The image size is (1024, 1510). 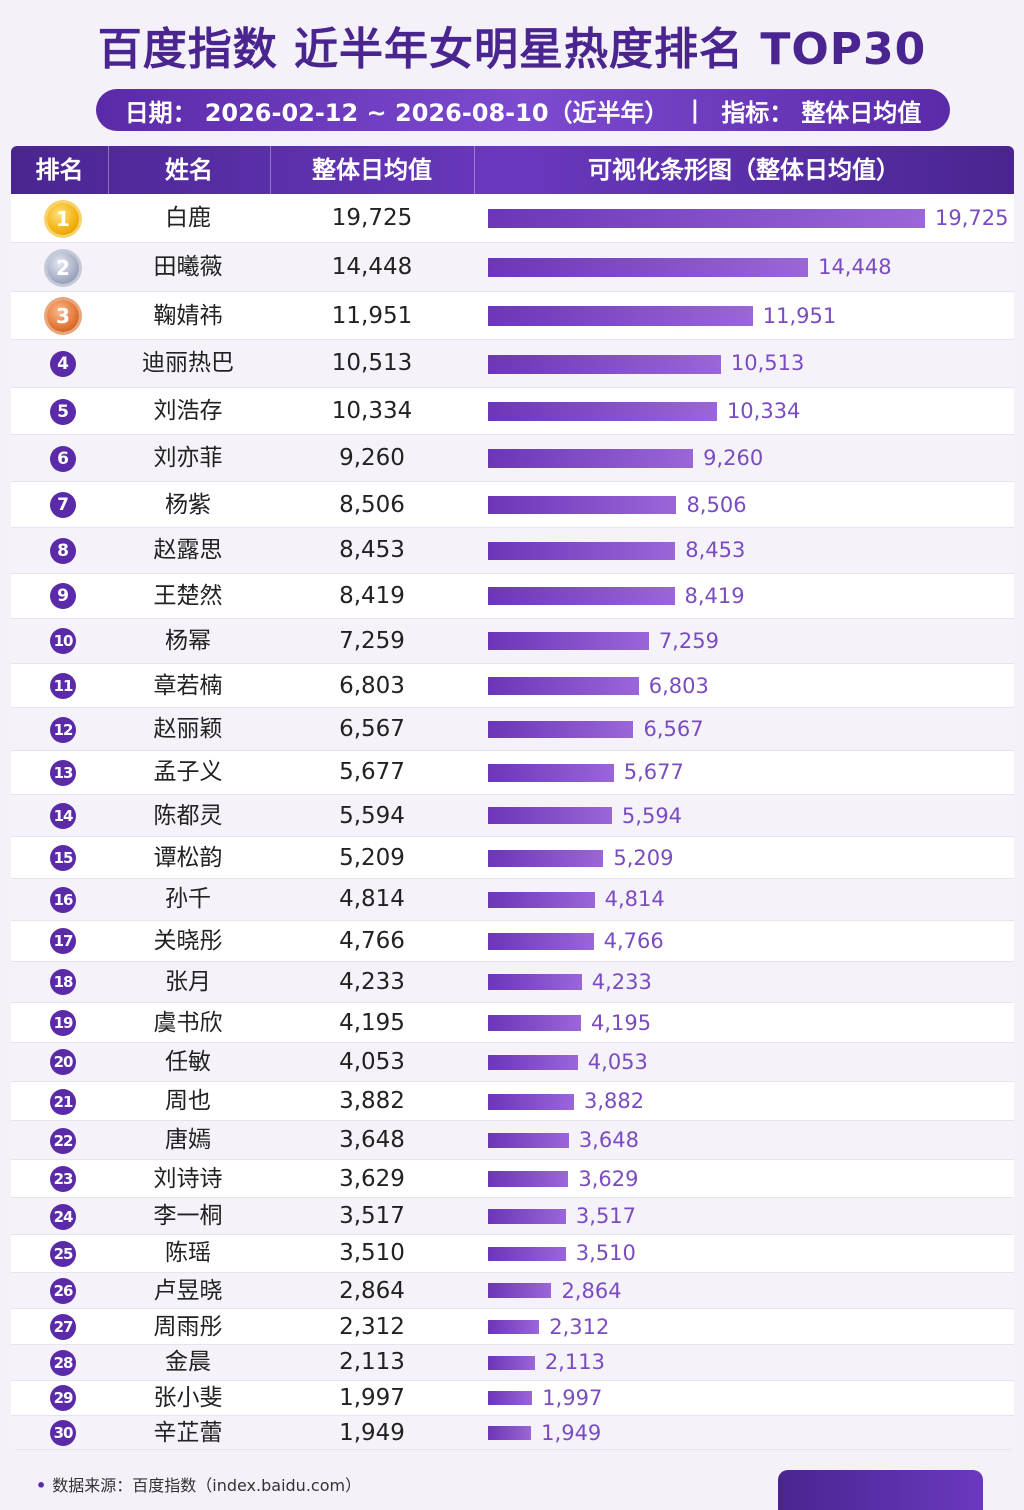 What do you see at coordinates (608, 1178) in the screenshot?
I see `bar-value-label: 3,629` at bounding box center [608, 1178].